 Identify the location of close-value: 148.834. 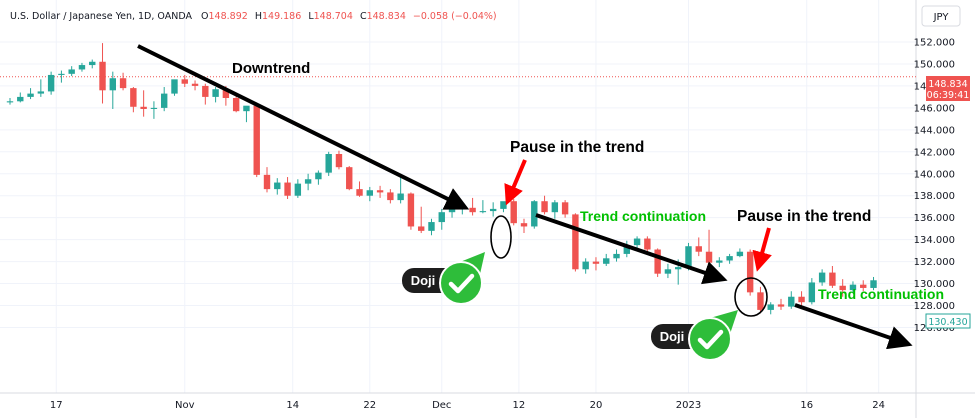
(386, 16).